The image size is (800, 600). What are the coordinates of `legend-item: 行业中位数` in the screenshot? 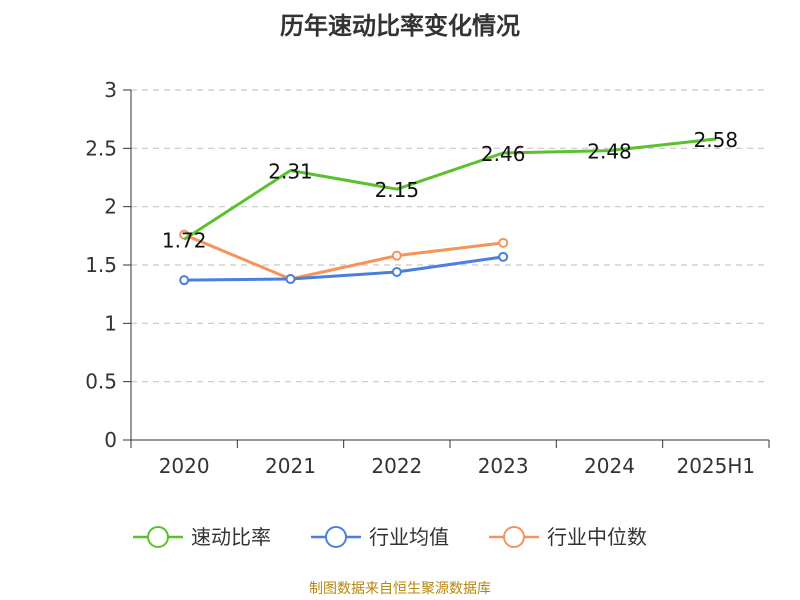 It's located at (568, 537).